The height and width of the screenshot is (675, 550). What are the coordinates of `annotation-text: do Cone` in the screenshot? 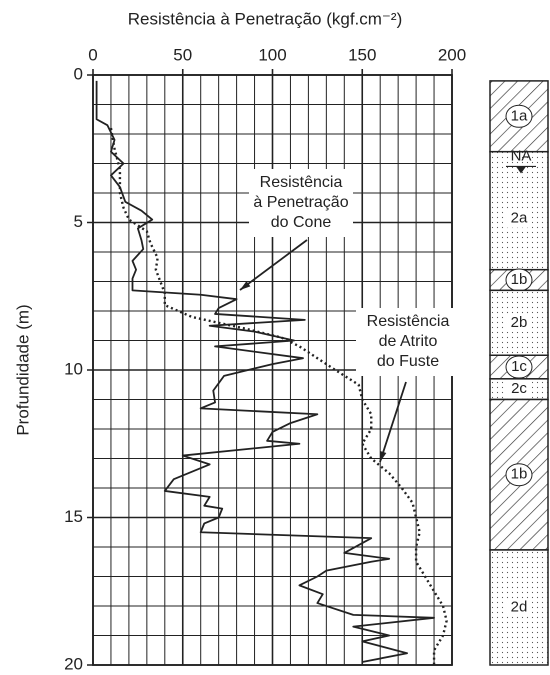 It's located at (301, 222).